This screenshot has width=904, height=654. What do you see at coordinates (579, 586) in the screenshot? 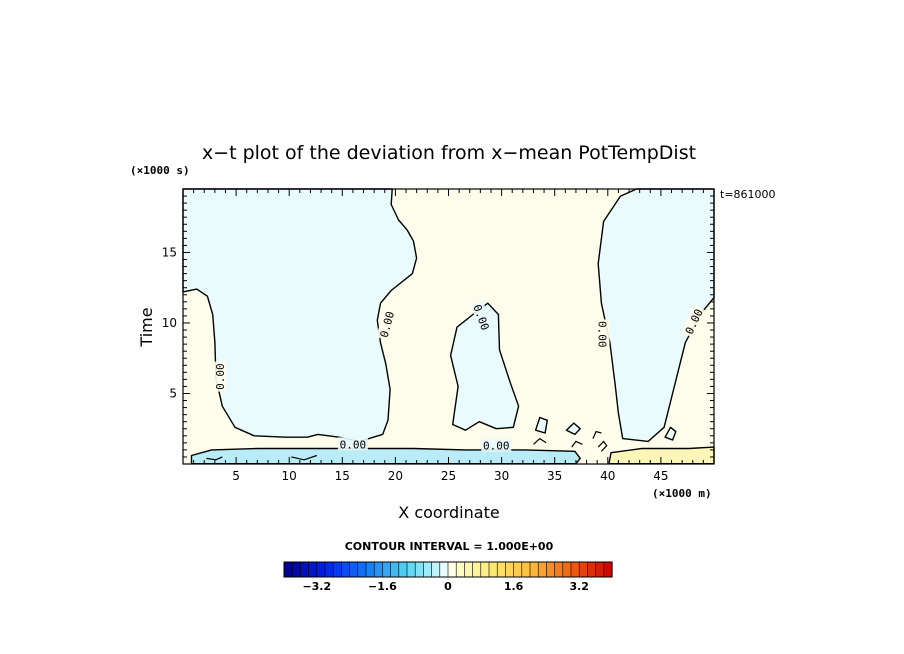
I see `colorbar-tick-label: 3.2` at bounding box center [579, 586].